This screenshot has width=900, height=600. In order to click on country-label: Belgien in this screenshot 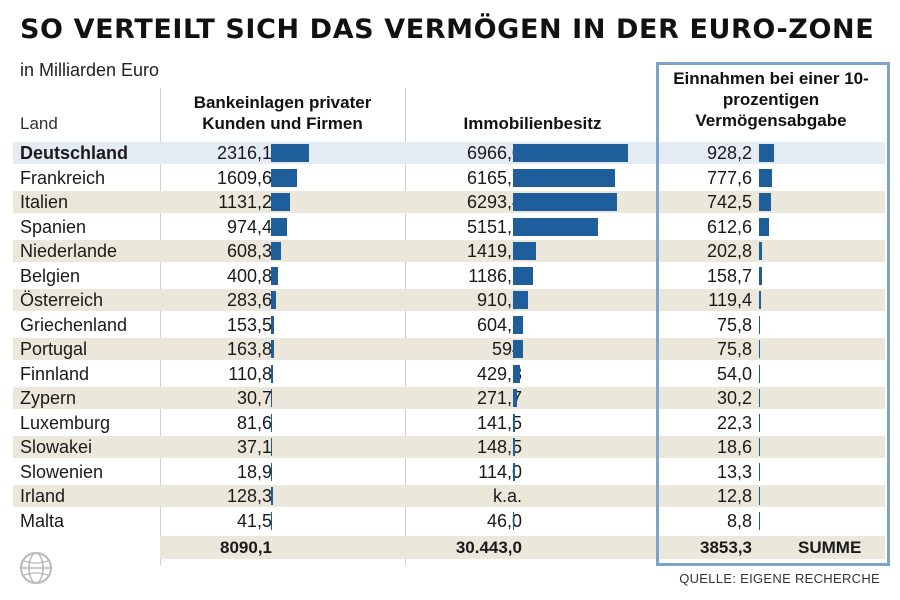, I will do `click(50, 276)`.